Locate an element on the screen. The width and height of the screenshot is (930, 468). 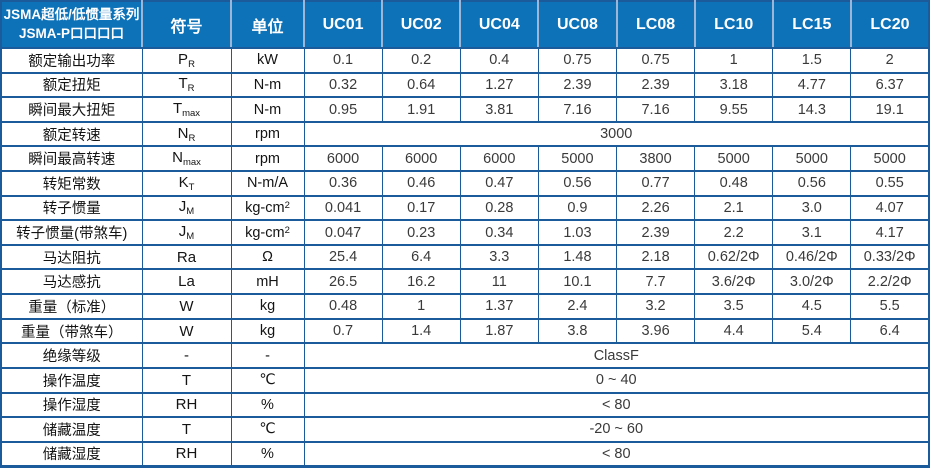
value-cell: 0.64 is located at coordinates (421, 85).